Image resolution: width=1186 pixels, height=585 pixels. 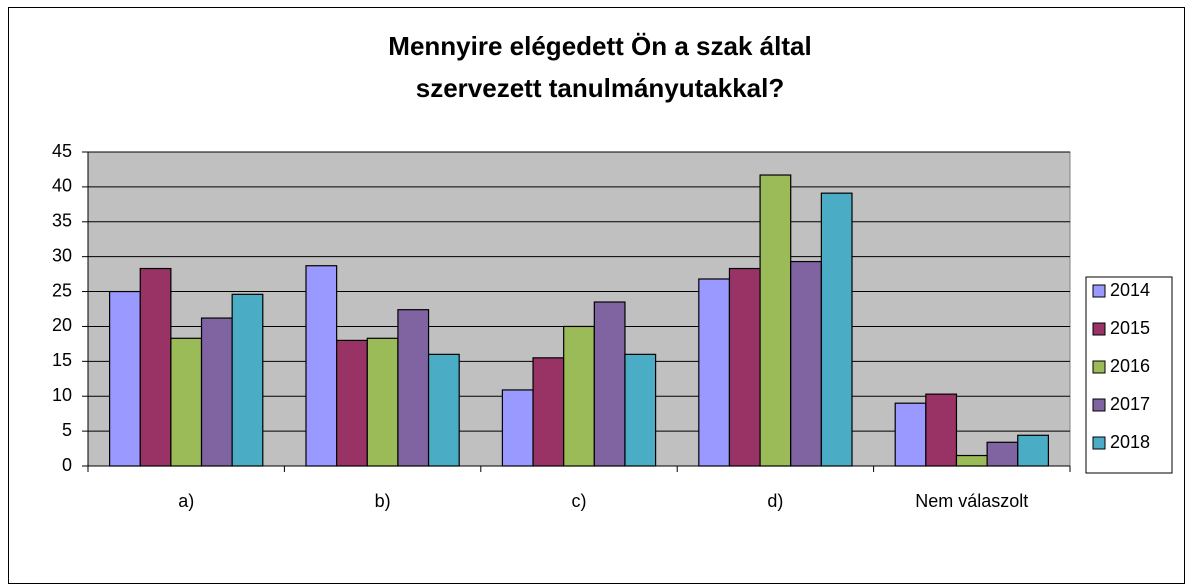 What do you see at coordinates (62, 360) in the screenshot?
I see `y-tick-label: 15` at bounding box center [62, 360].